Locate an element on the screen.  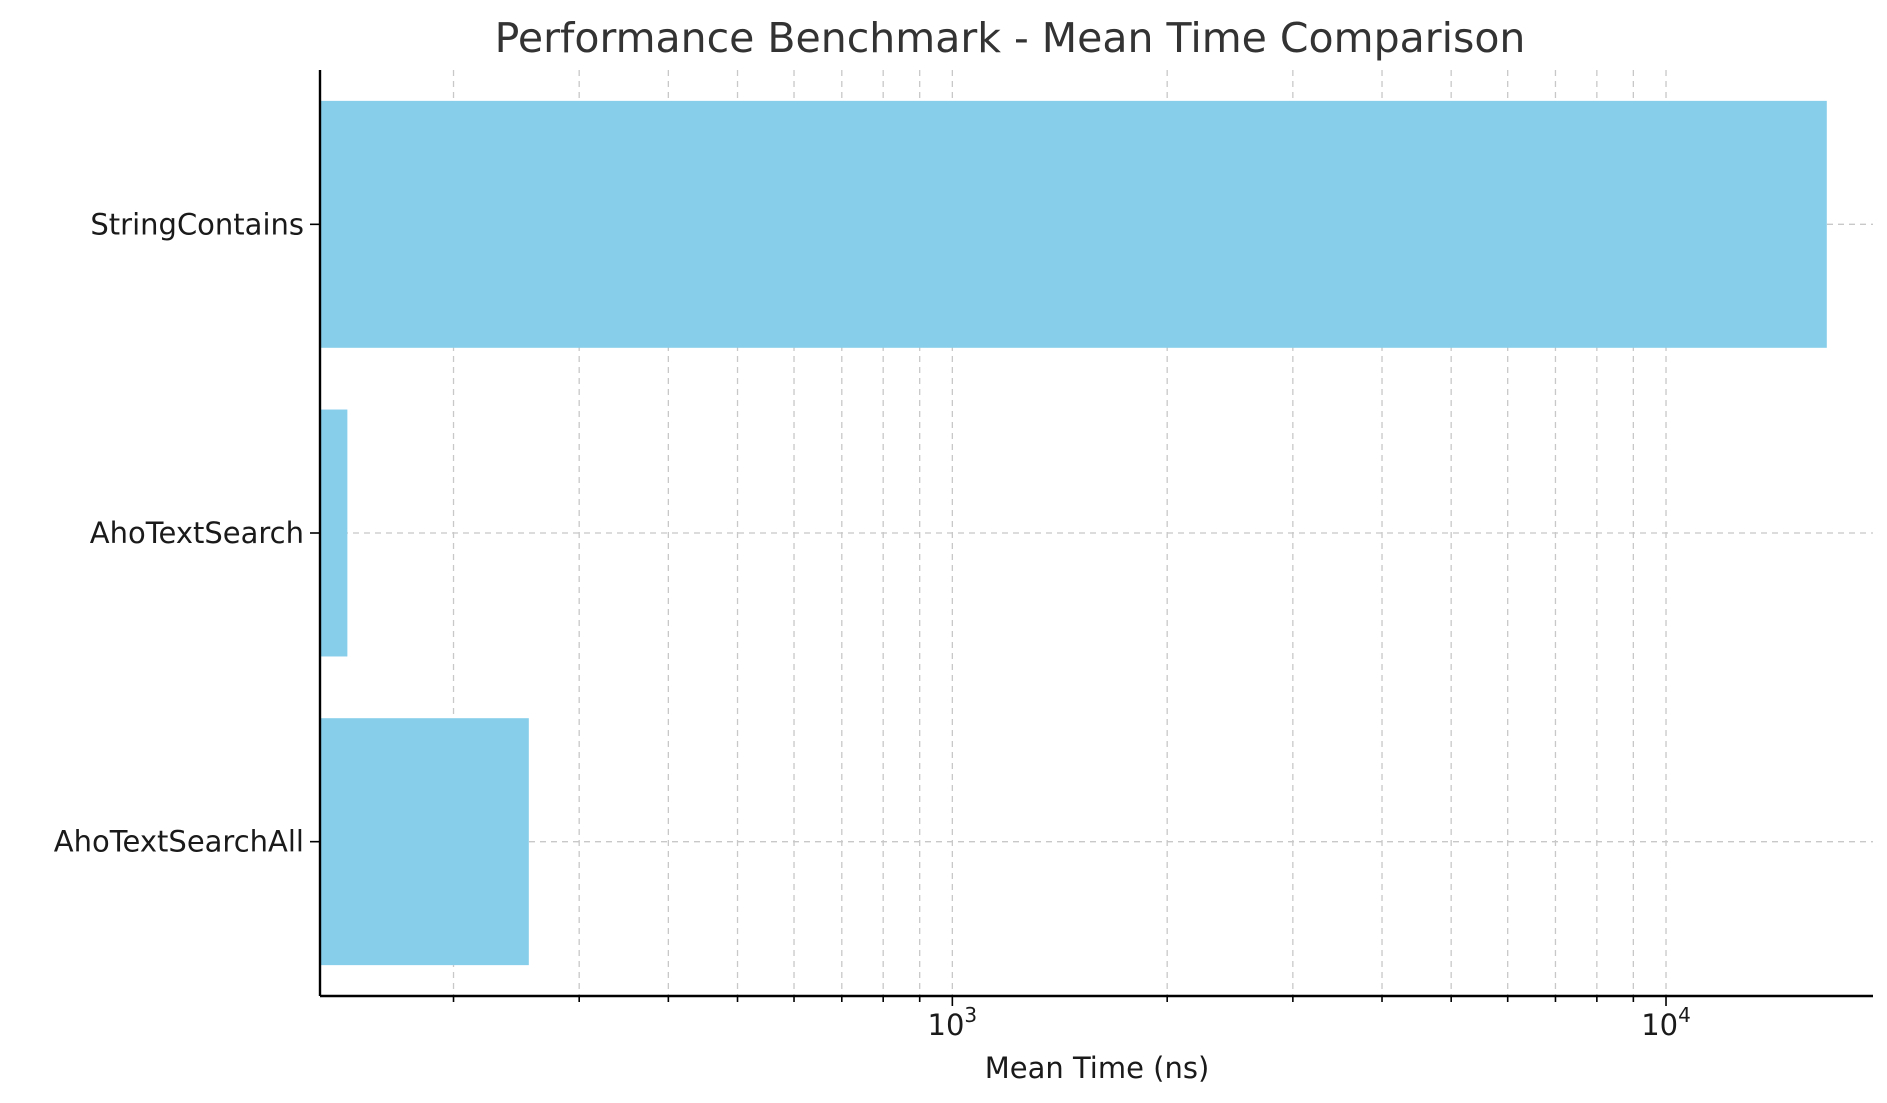
bar-ahotextsearchall is located at coordinates (424, 842).